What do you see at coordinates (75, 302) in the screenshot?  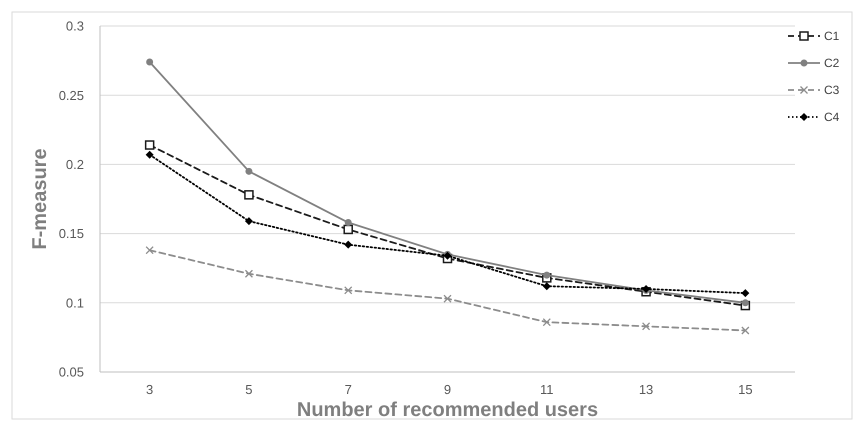 I see `y-tick-label: 0.1` at bounding box center [75, 302].